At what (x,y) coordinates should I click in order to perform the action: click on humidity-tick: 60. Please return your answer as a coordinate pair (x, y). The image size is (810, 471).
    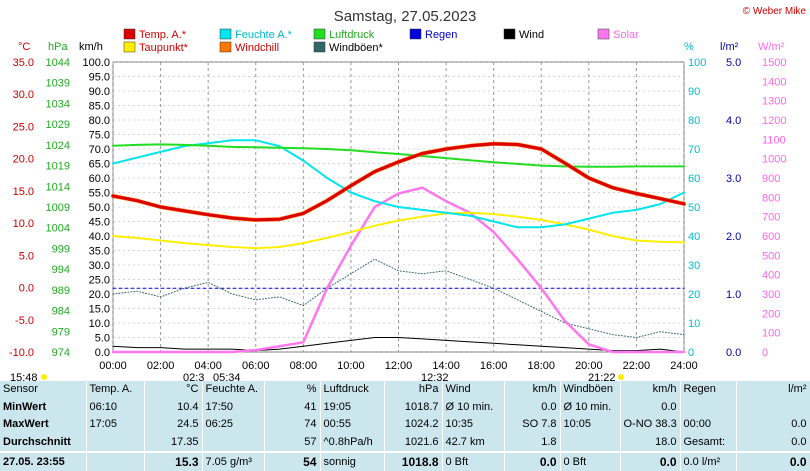
    Looking at the image, I should click on (694, 179).